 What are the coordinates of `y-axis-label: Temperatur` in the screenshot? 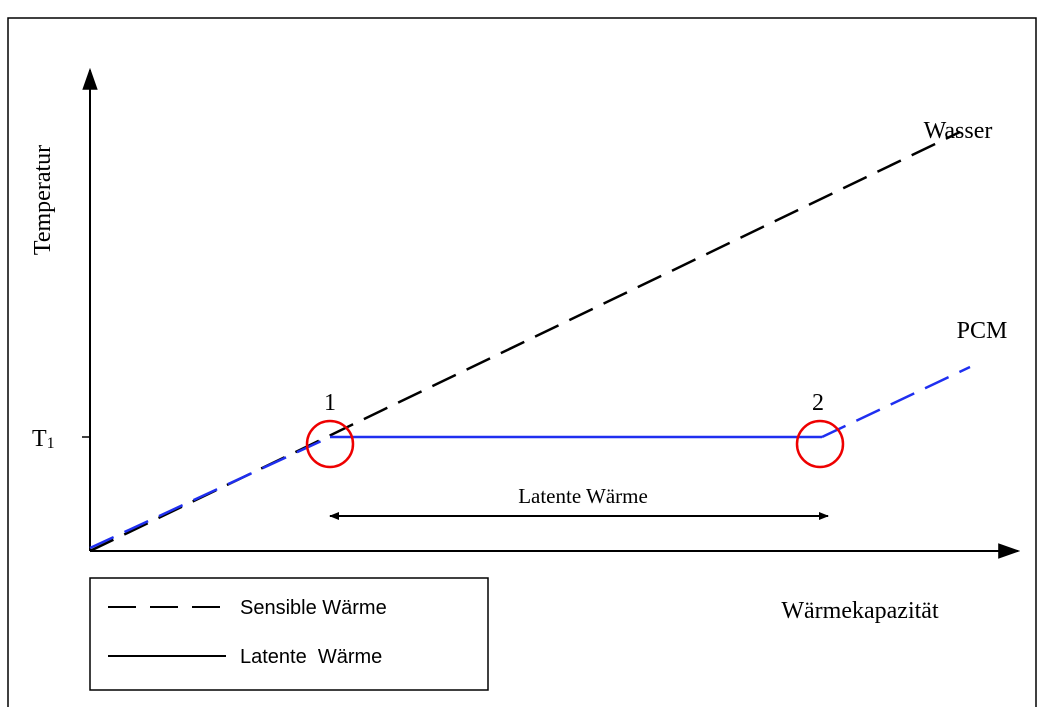 It's located at (43, 200).